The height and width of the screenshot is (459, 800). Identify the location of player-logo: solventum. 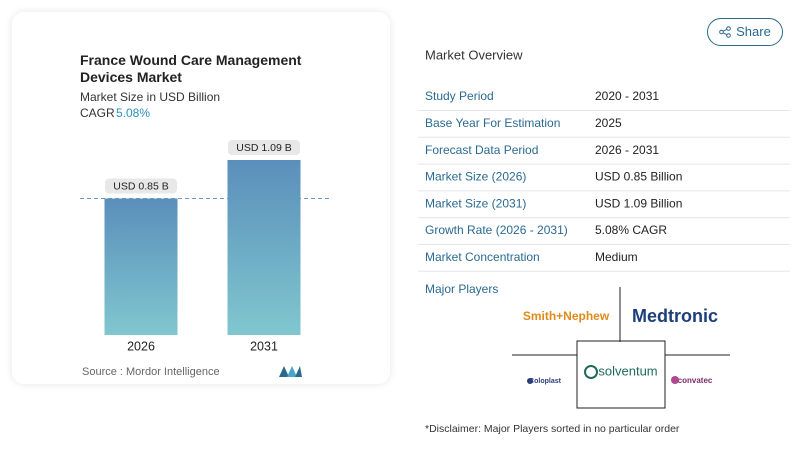
(627, 370).